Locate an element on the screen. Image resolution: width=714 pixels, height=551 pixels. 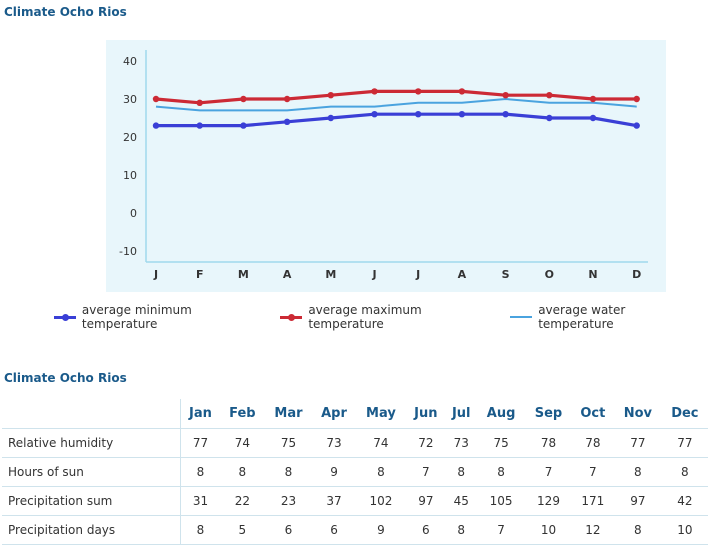
legend-swatch-min is located at coordinates (65, 317).